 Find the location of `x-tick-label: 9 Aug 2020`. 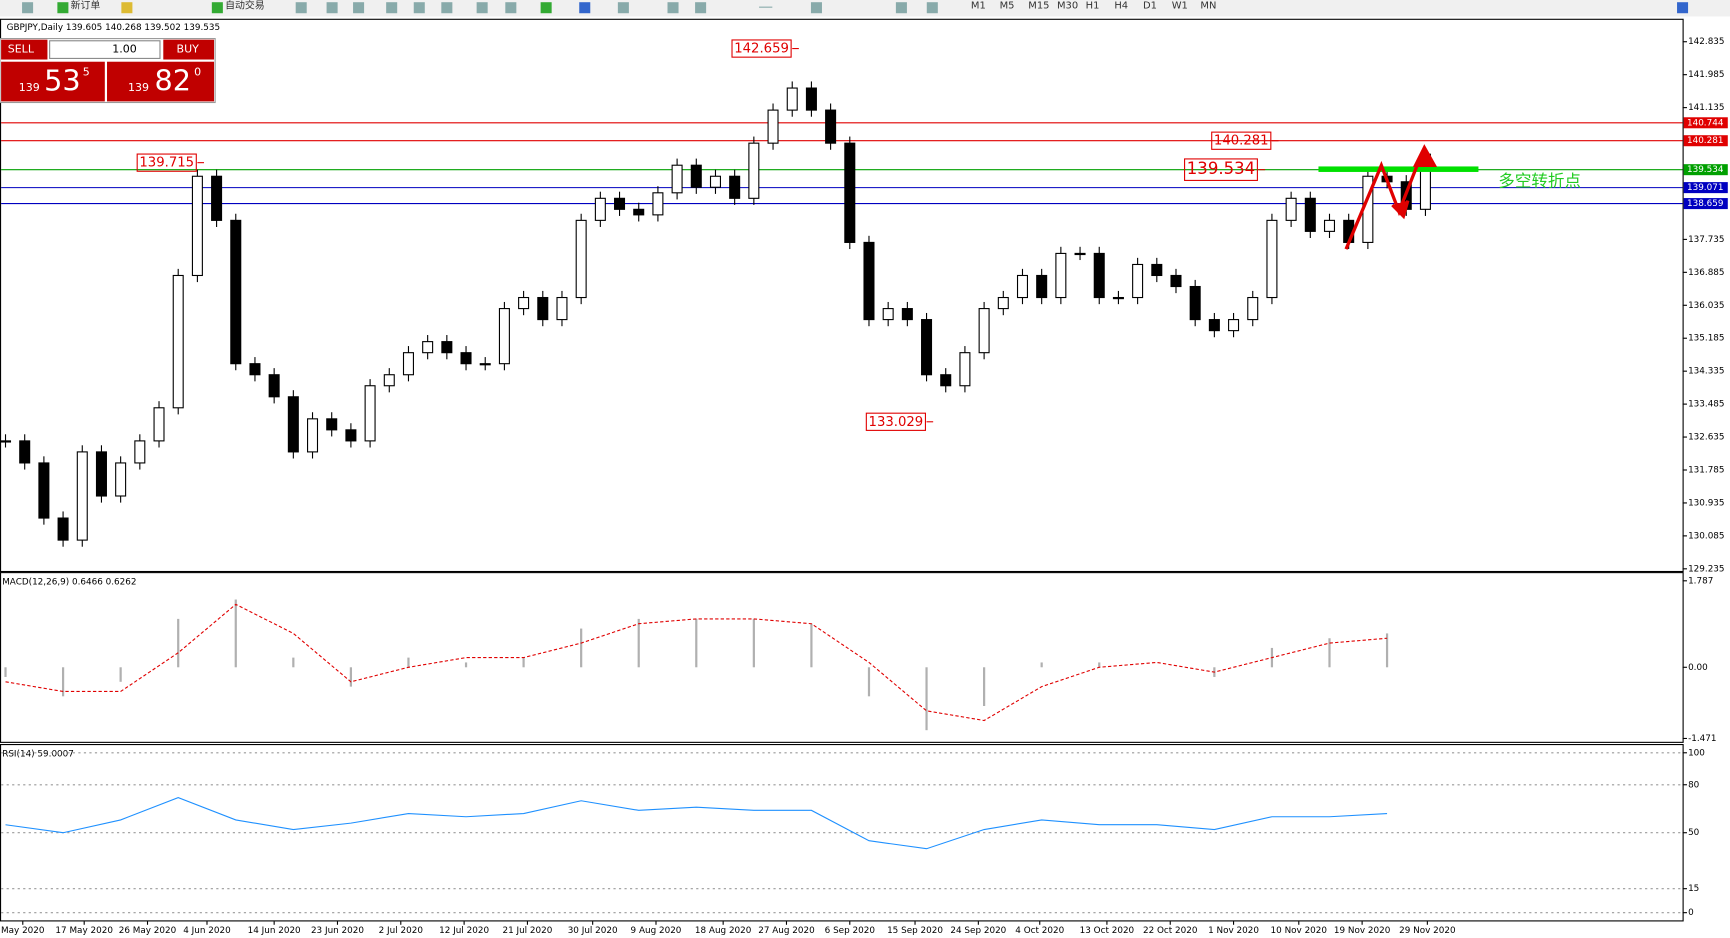

x-tick-label: 9 Aug 2020 is located at coordinates (656, 931).